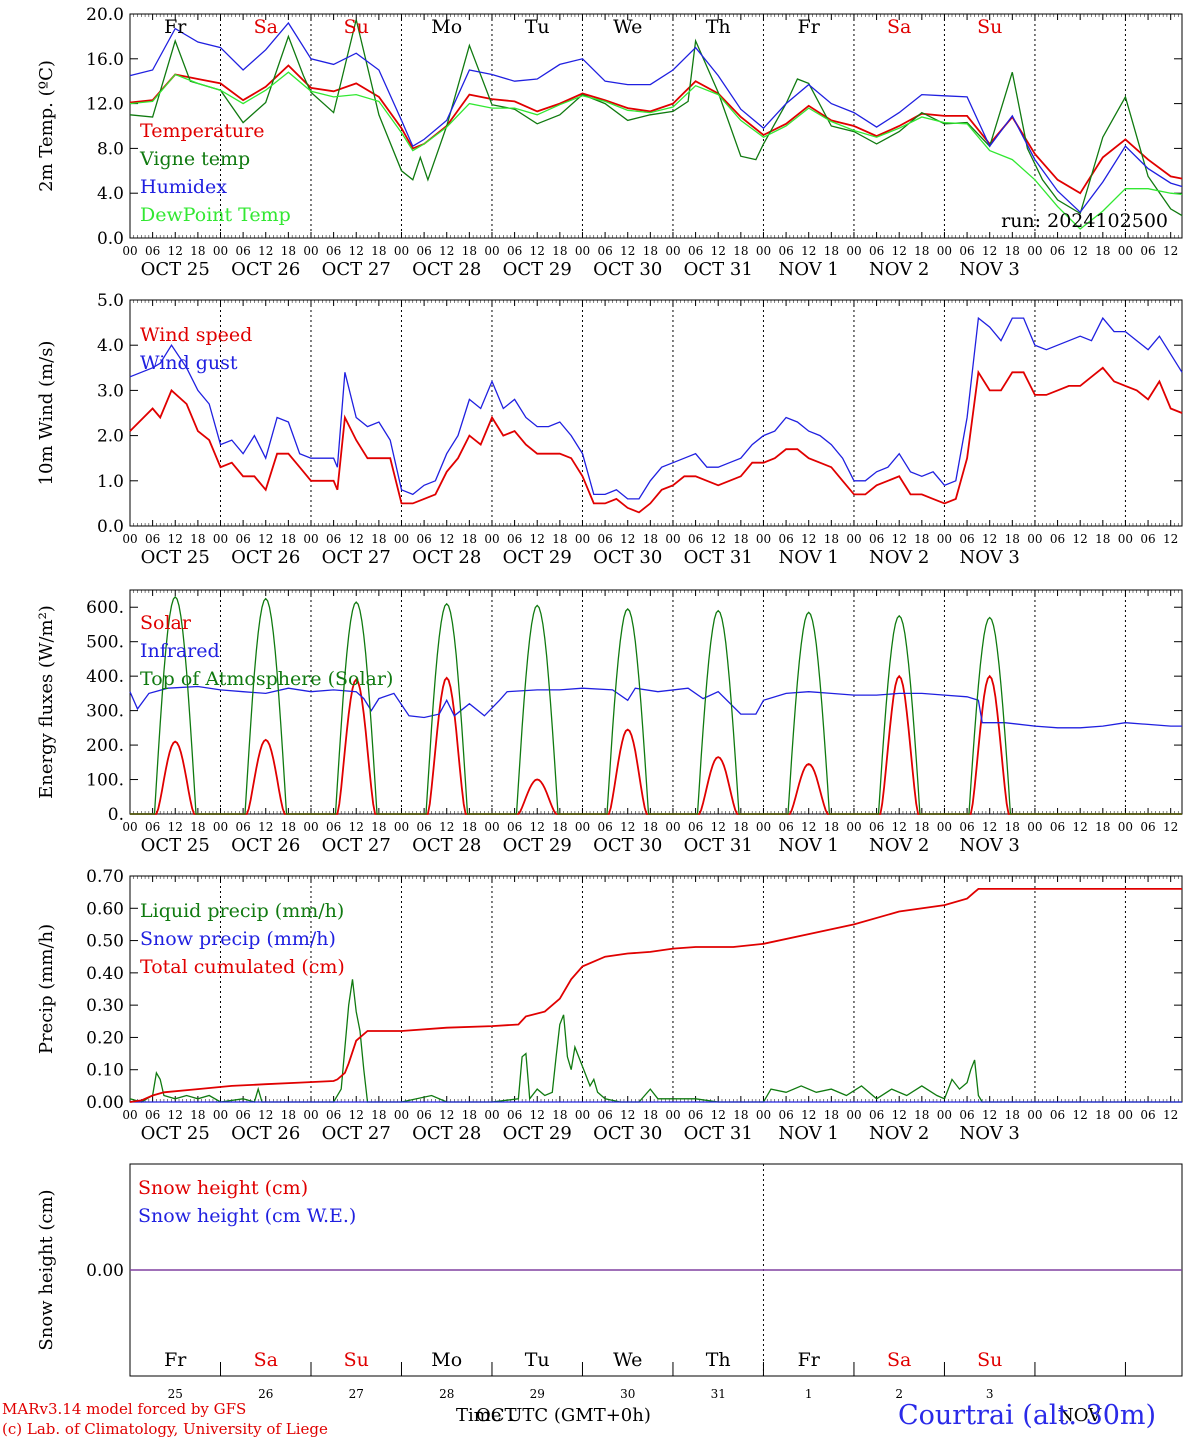  What do you see at coordinates (356, 1133) in the screenshot?
I see `date-label: OCT 27` at bounding box center [356, 1133].